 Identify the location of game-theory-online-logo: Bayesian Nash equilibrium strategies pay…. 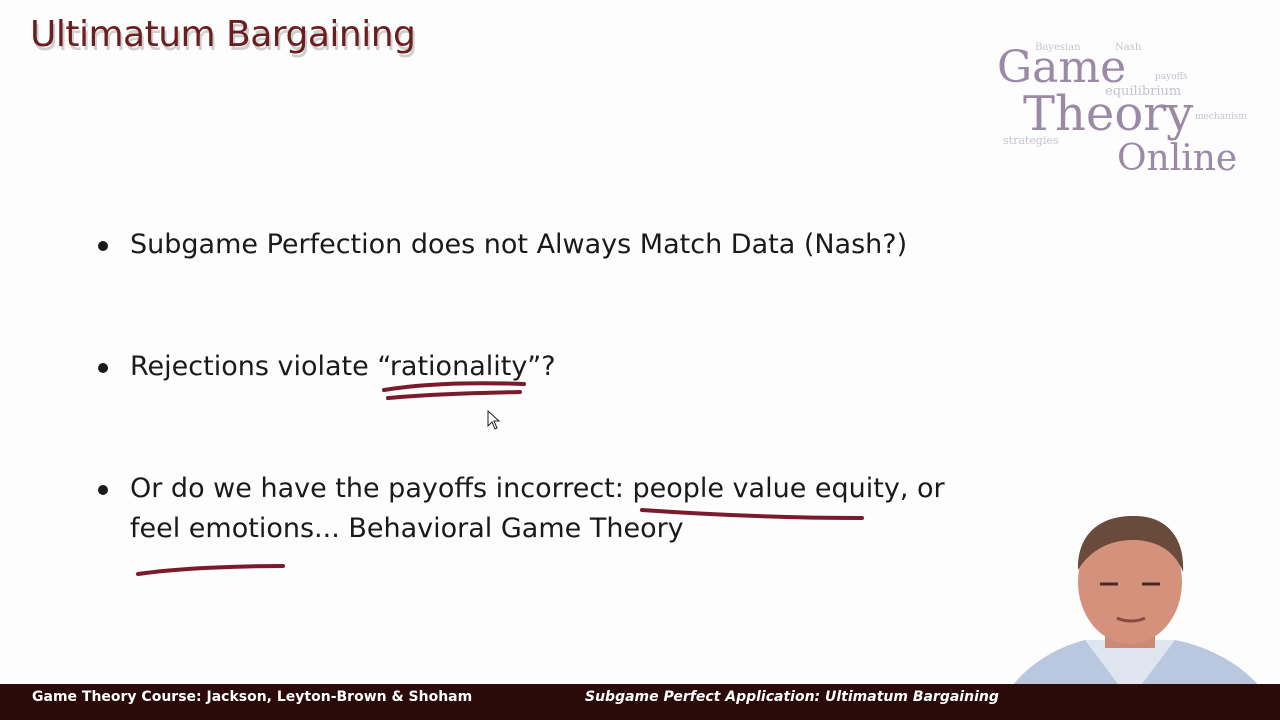
(1130, 108).